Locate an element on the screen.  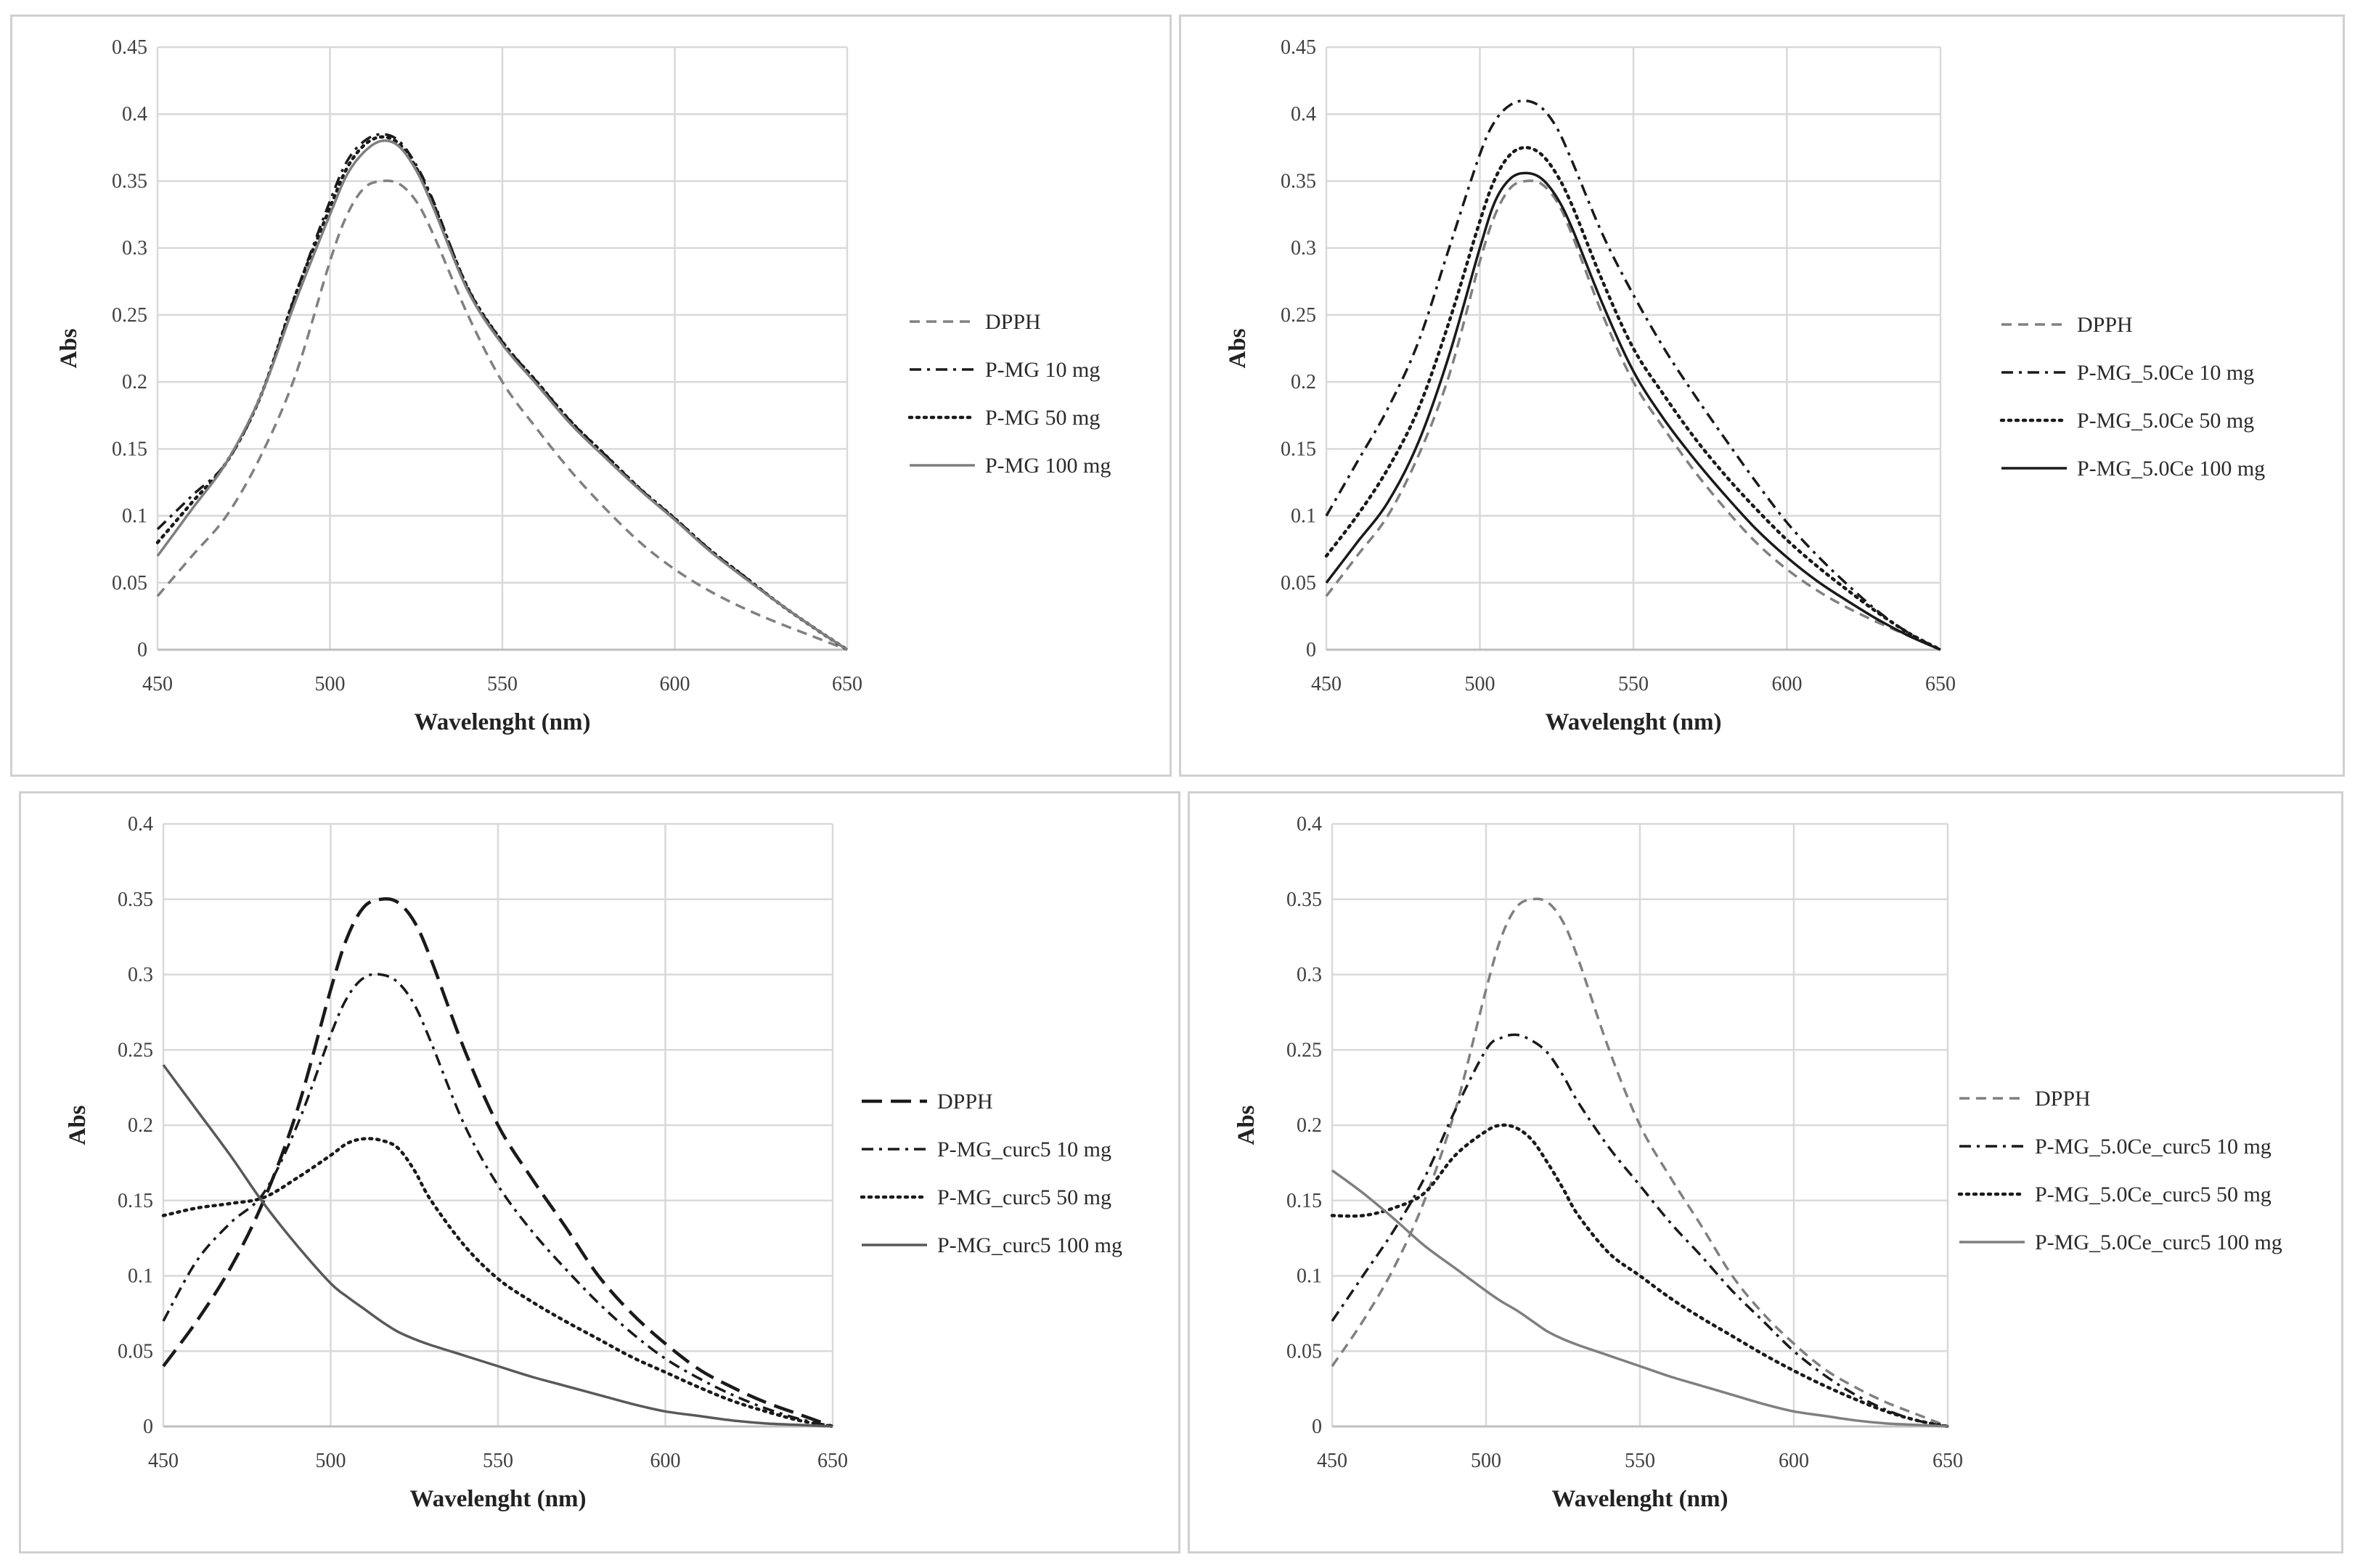
legend-label-3: P-MG_5.0Ce 50 mg is located at coordinates (2165, 421).